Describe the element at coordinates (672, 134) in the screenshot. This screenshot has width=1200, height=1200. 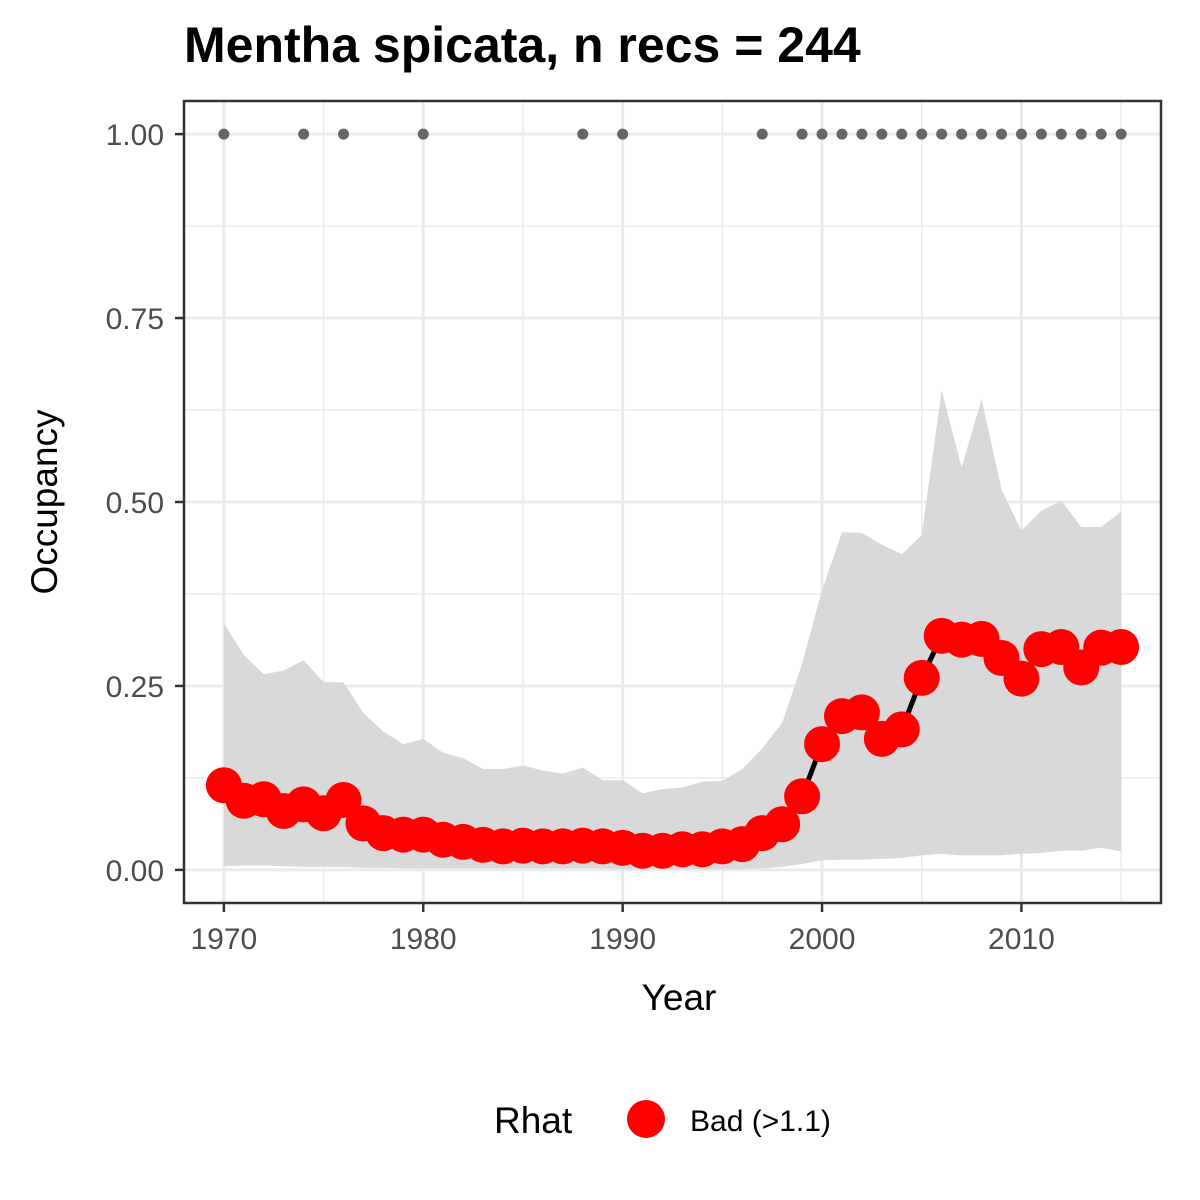
I see `record-dots-layer` at that location.